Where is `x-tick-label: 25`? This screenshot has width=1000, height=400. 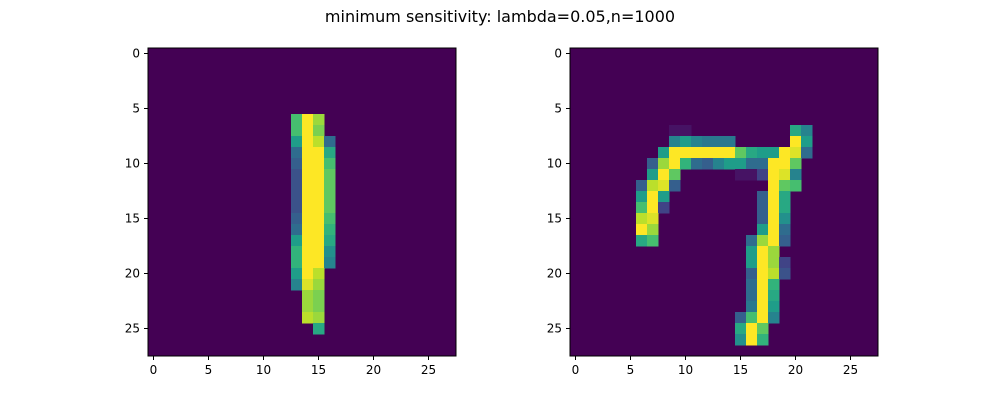 x-tick-label: 25 is located at coordinates (850, 370).